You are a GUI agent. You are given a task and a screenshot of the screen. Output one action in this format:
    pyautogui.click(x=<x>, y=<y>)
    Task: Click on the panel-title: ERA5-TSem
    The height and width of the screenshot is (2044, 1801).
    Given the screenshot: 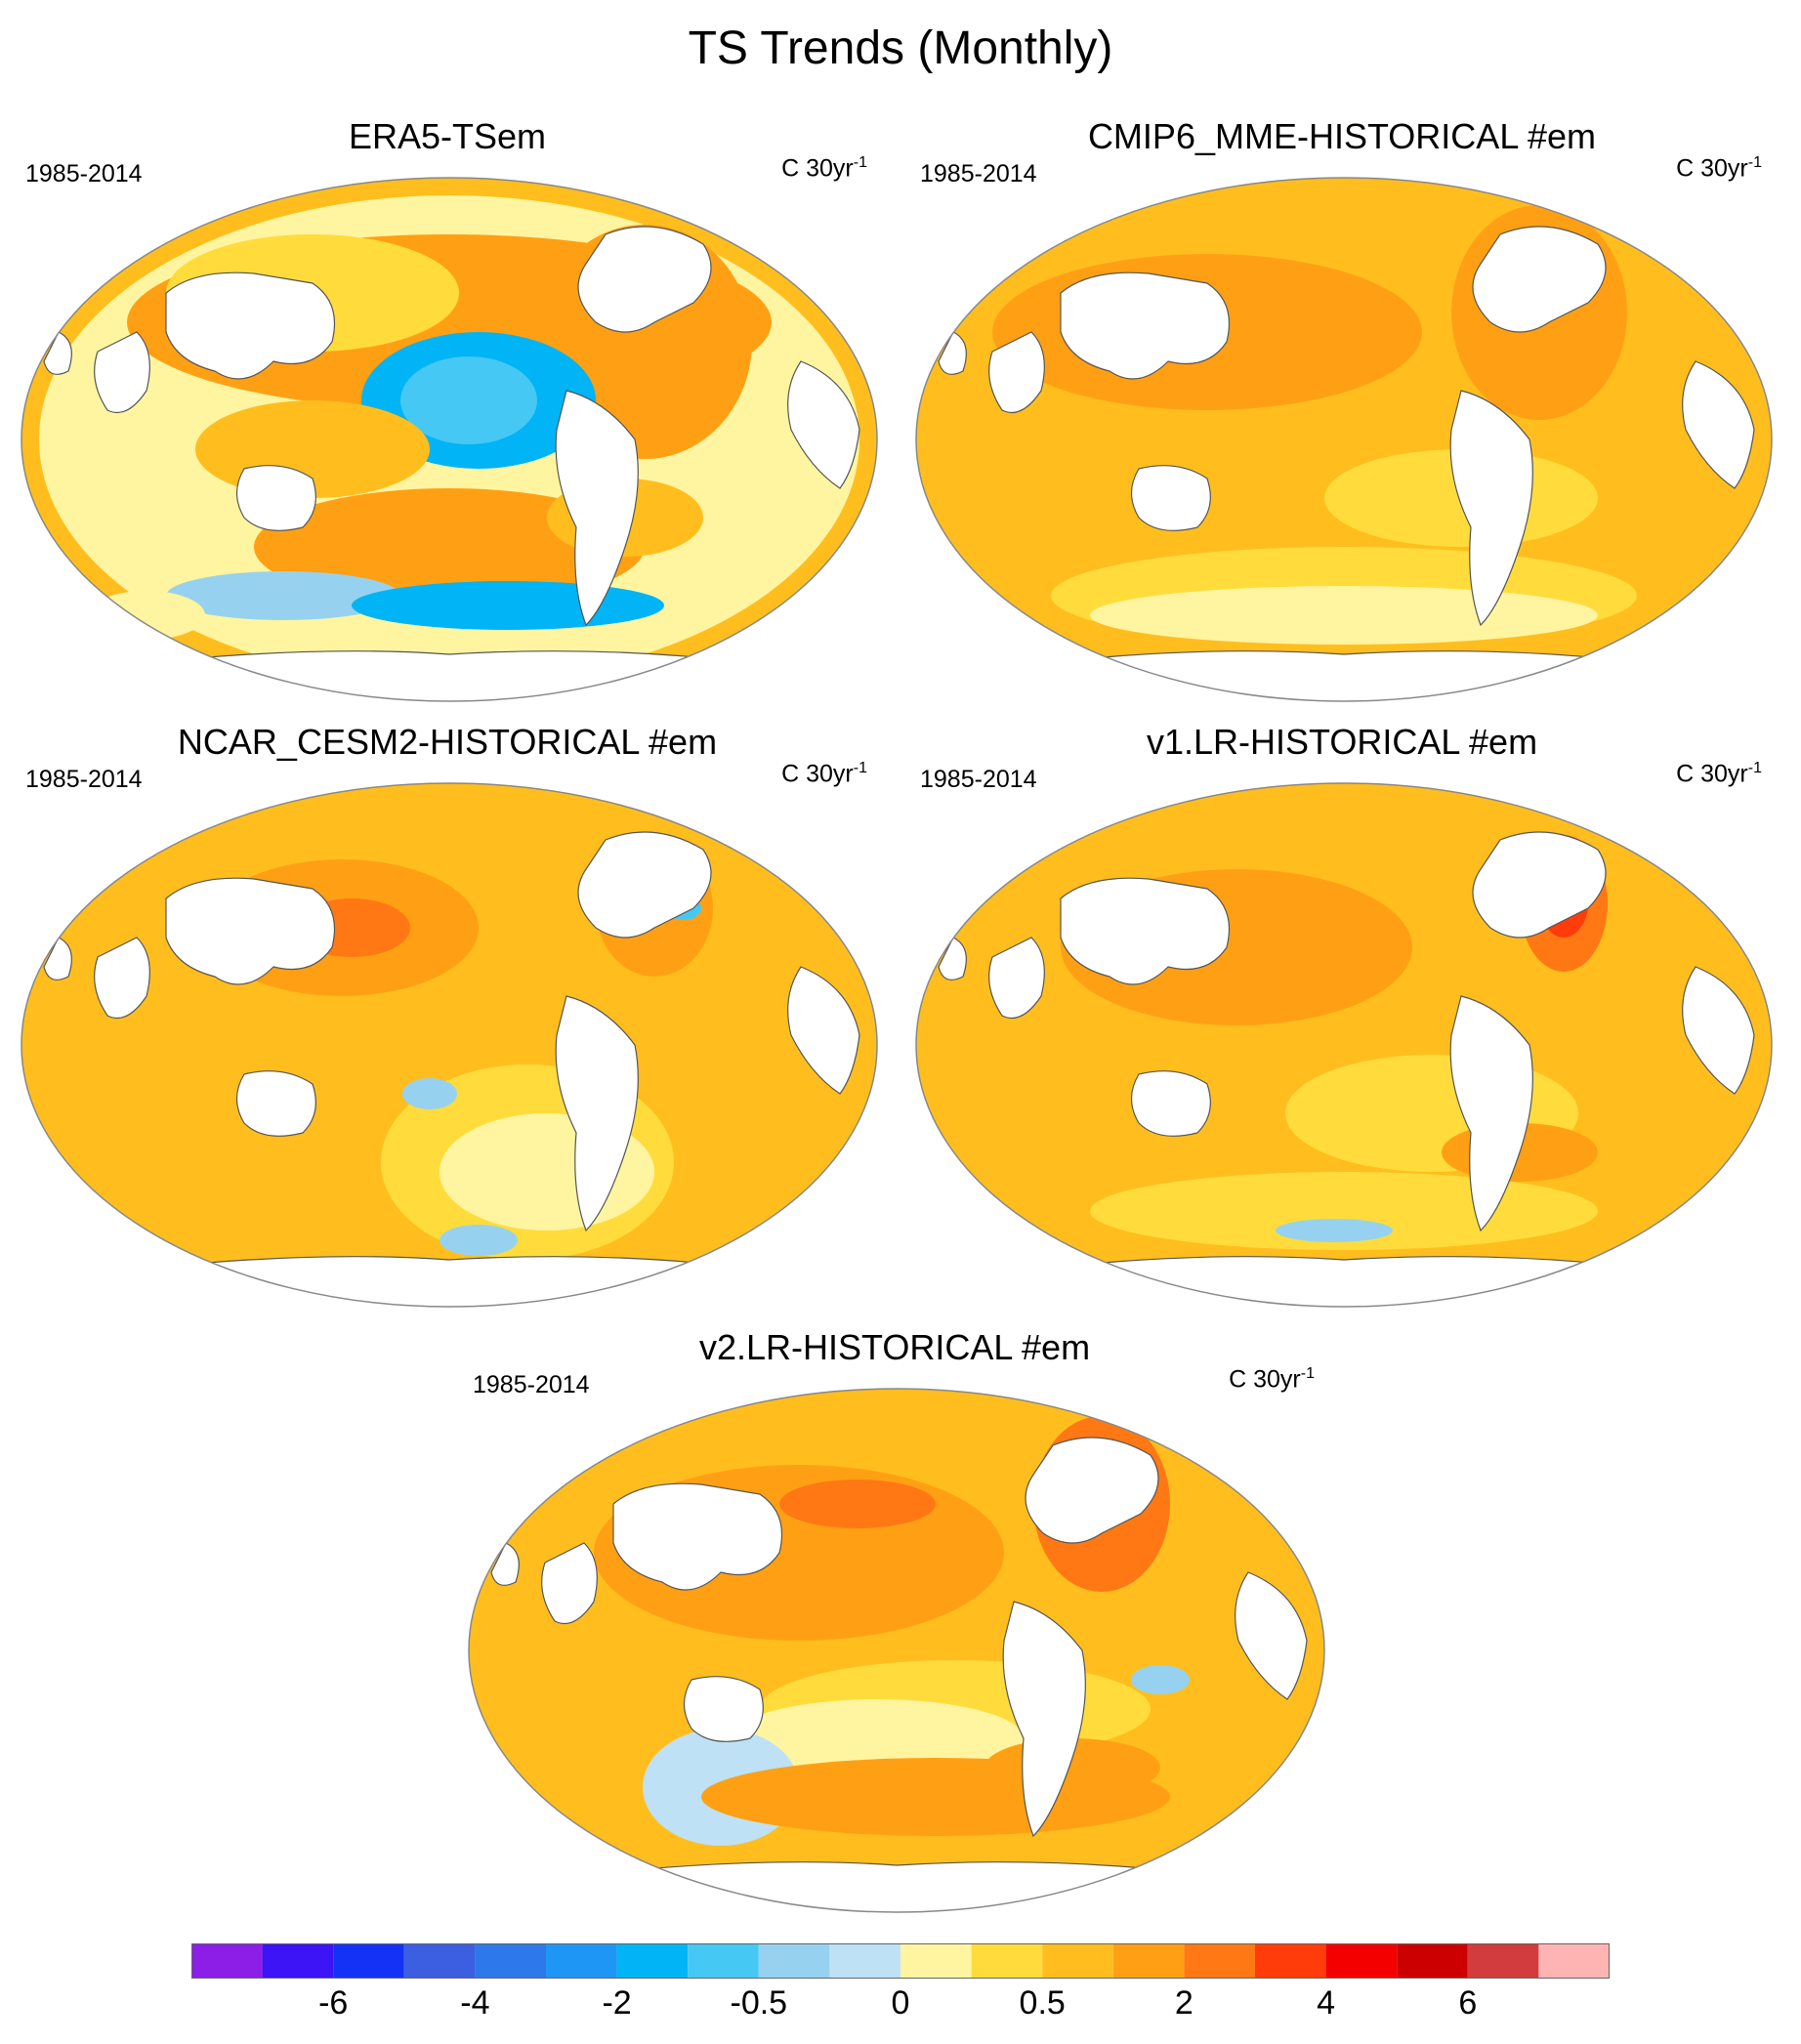 What is the action you would take?
    pyautogui.click(x=447, y=136)
    